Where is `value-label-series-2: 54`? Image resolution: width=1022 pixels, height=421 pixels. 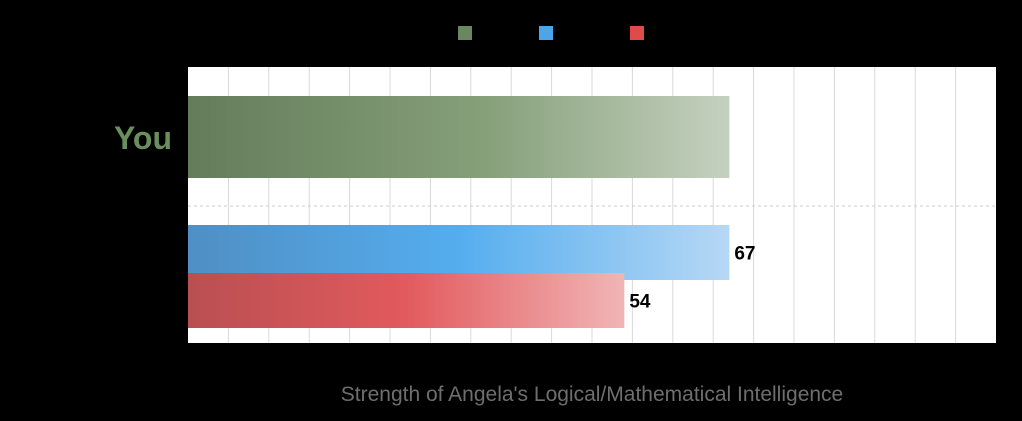
value-label-series-2: 54 is located at coordinates (640, 302).